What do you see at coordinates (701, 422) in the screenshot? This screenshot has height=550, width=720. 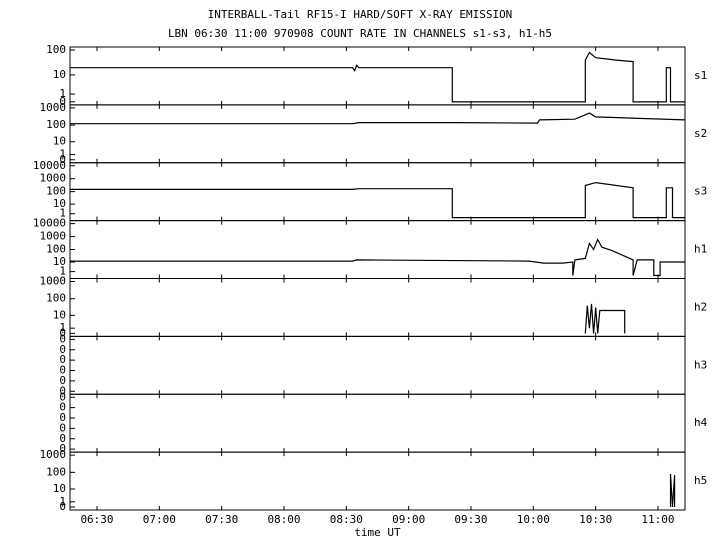 I see `panel-label: h4` at bounding box center [701, 422].